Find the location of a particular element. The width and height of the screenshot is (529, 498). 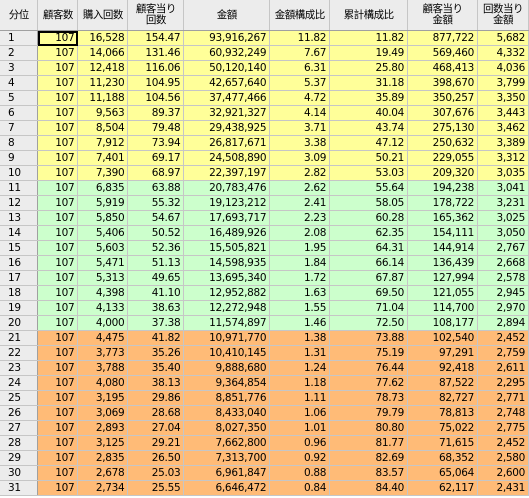

column-header-amount-ratio: 金額構成比 is located at coordinates (300, 15).